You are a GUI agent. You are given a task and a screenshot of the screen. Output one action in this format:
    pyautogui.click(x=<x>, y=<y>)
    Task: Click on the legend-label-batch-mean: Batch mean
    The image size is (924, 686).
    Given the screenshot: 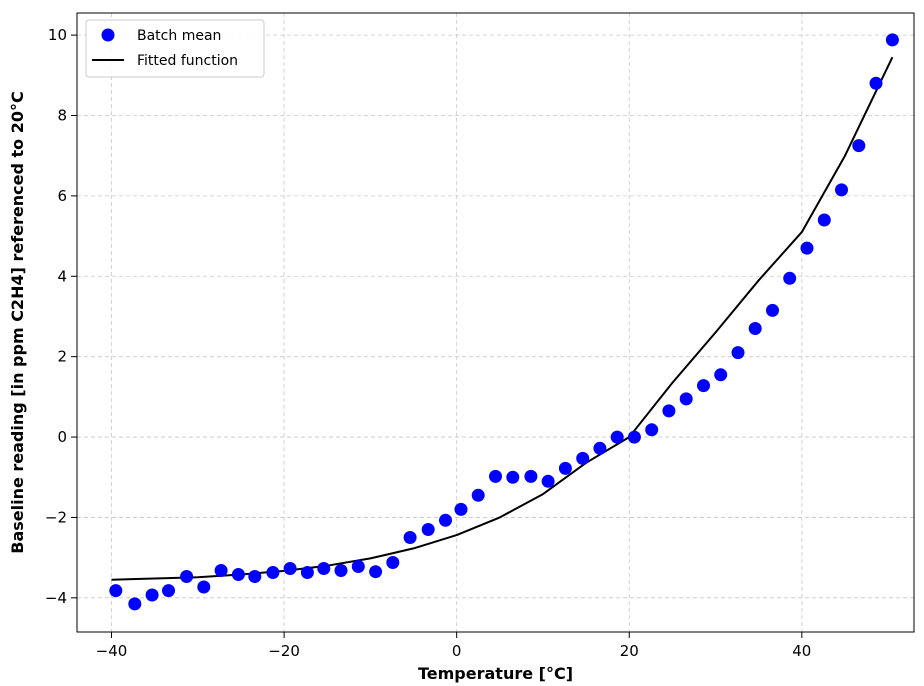 What is the action you would take?
    pyautogui.click(x=179, y=36)
    